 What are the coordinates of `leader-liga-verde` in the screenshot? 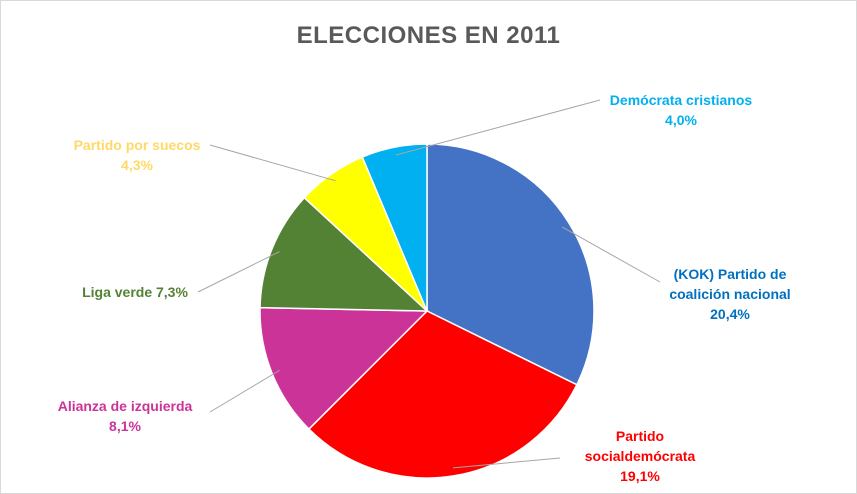 It's located at (238, 272).